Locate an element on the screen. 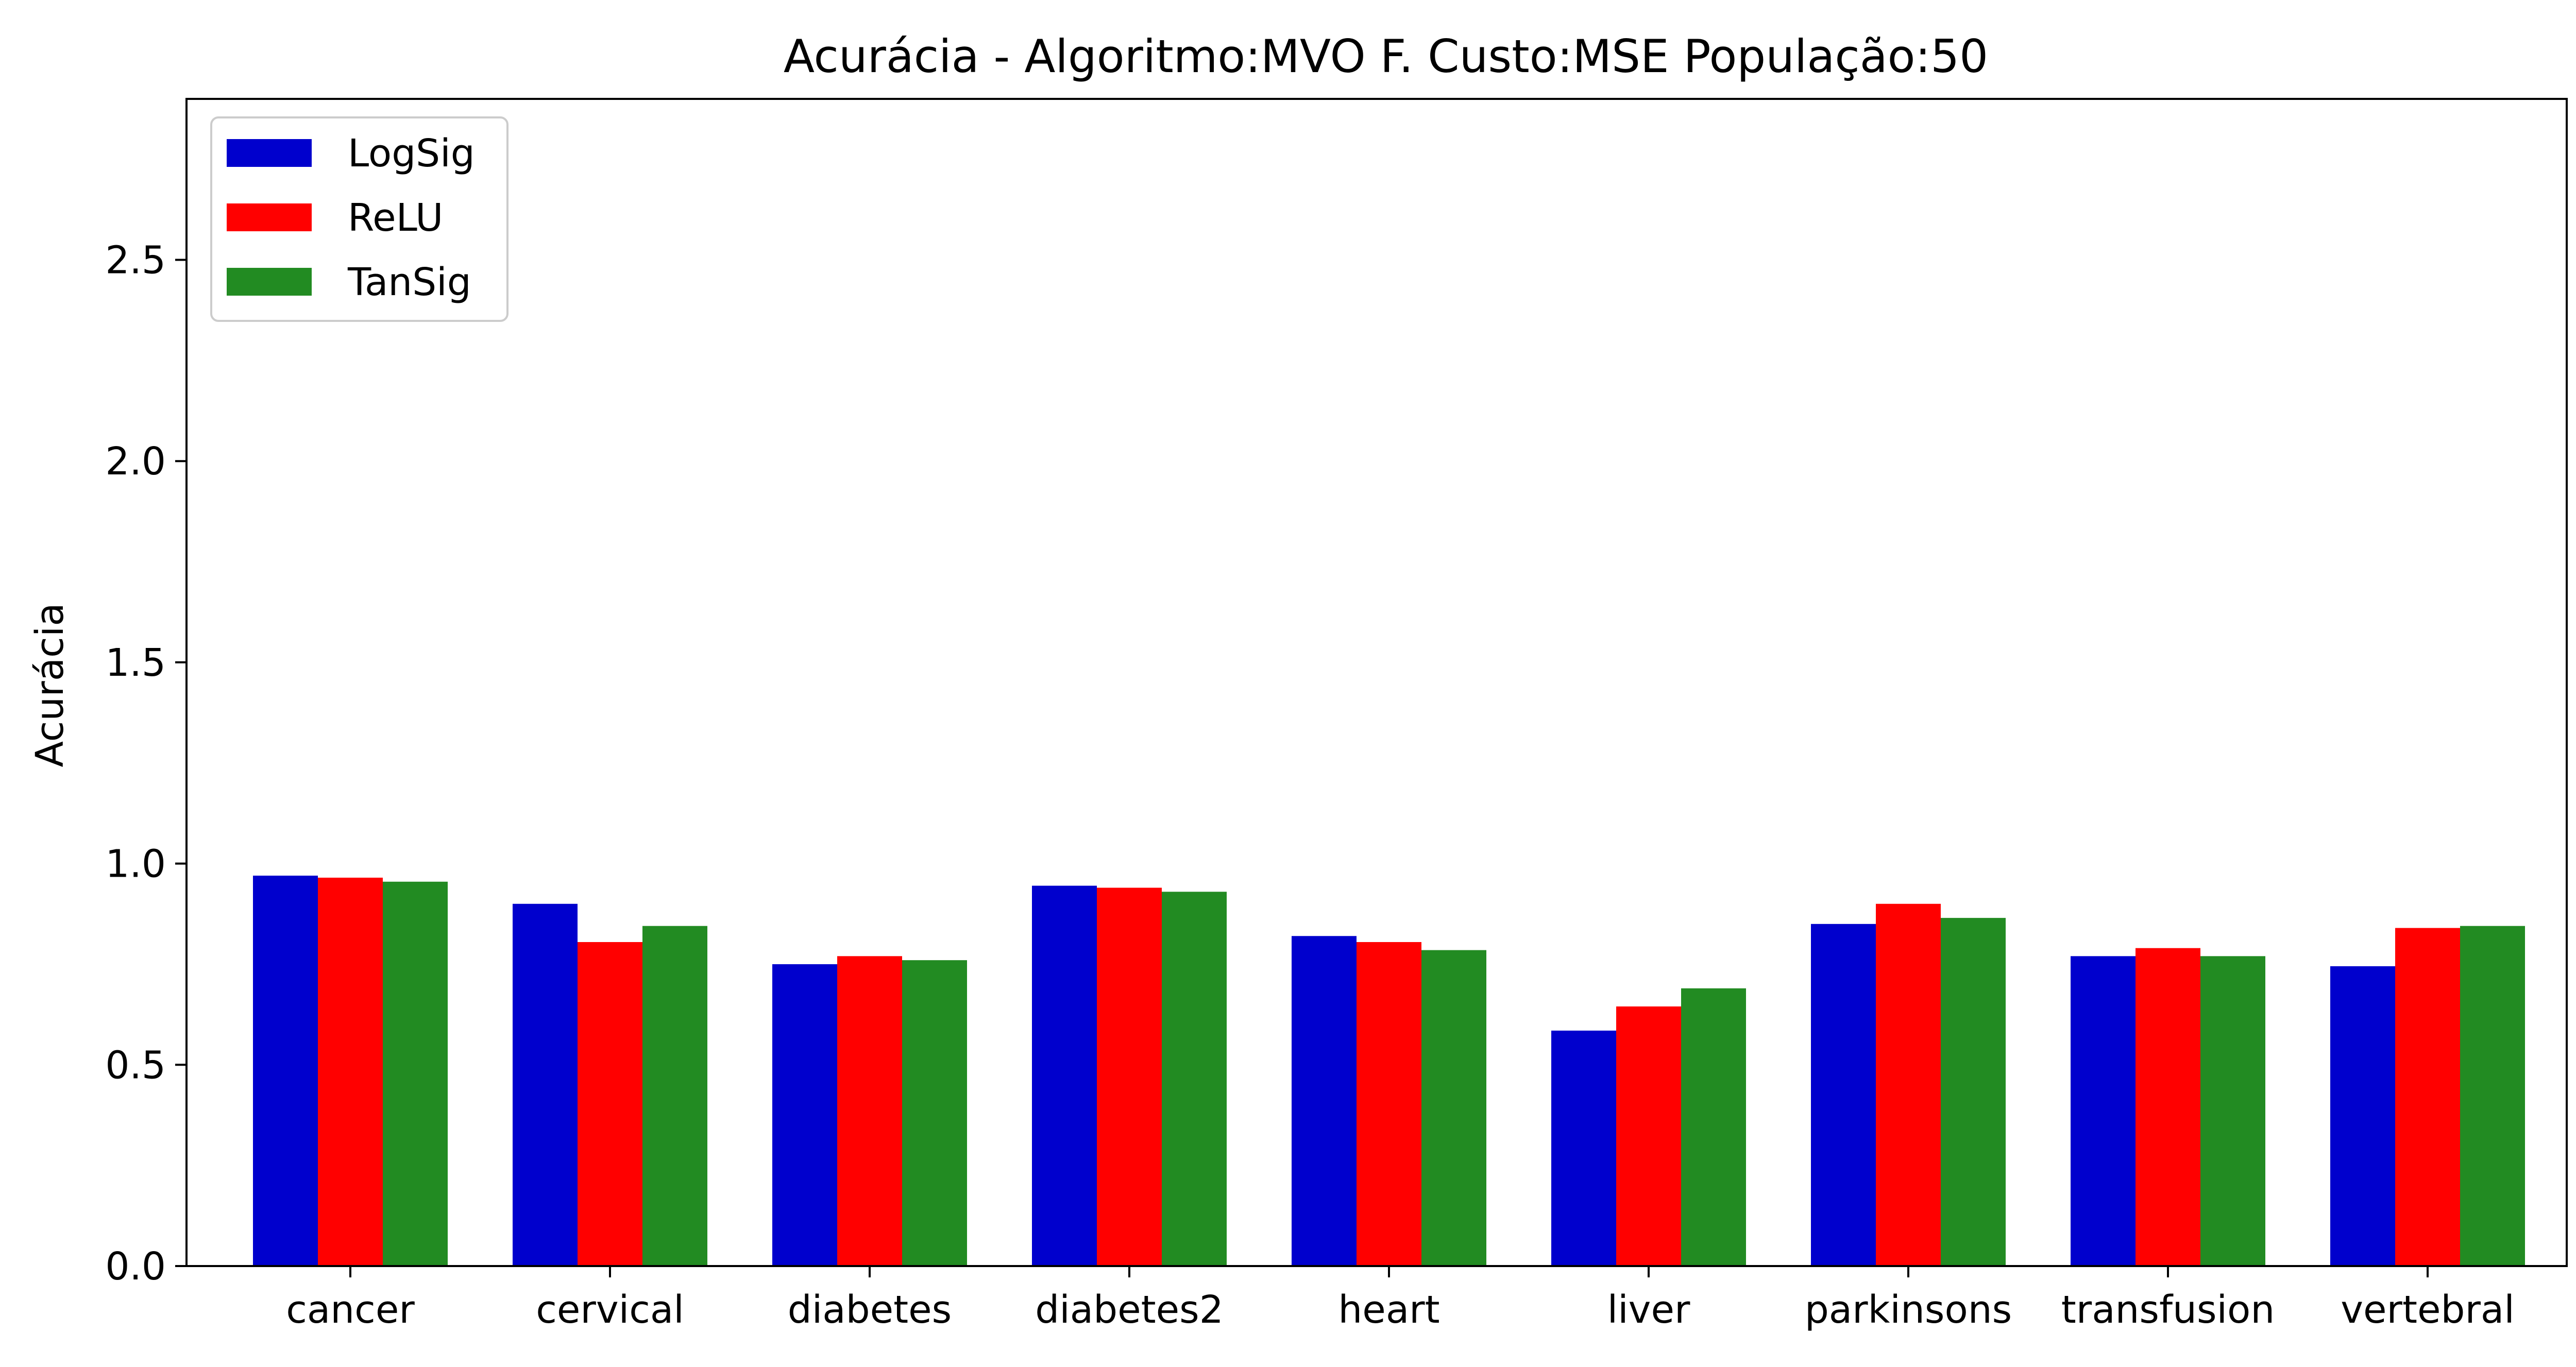 This screenshot has height=1367, width=2576. y-tick-label: 0.0 is located at coordinates (135, 1266).